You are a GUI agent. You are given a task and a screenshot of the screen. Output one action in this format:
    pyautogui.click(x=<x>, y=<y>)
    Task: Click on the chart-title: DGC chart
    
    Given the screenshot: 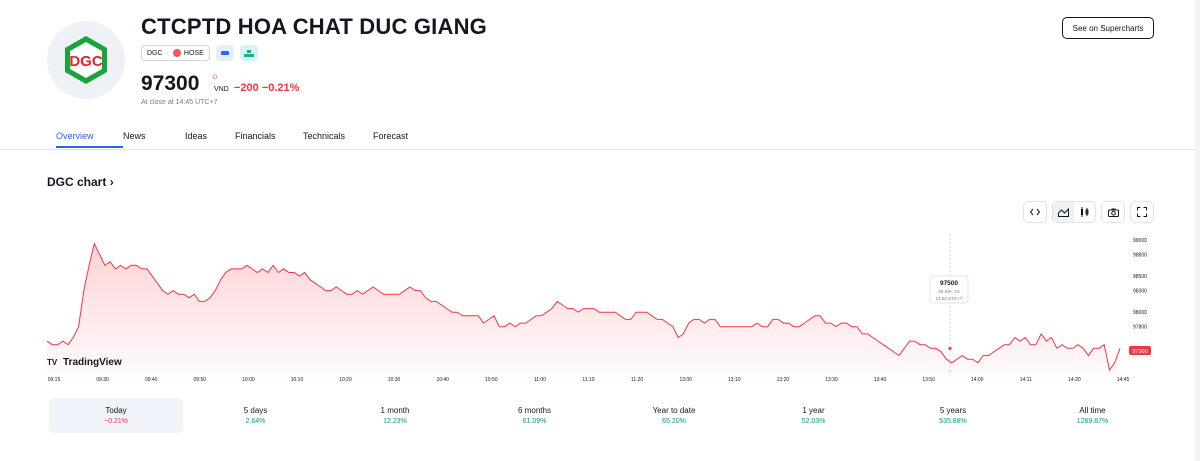 What is the action you would take?
    pyautogui.click(x=77, y=182)
    